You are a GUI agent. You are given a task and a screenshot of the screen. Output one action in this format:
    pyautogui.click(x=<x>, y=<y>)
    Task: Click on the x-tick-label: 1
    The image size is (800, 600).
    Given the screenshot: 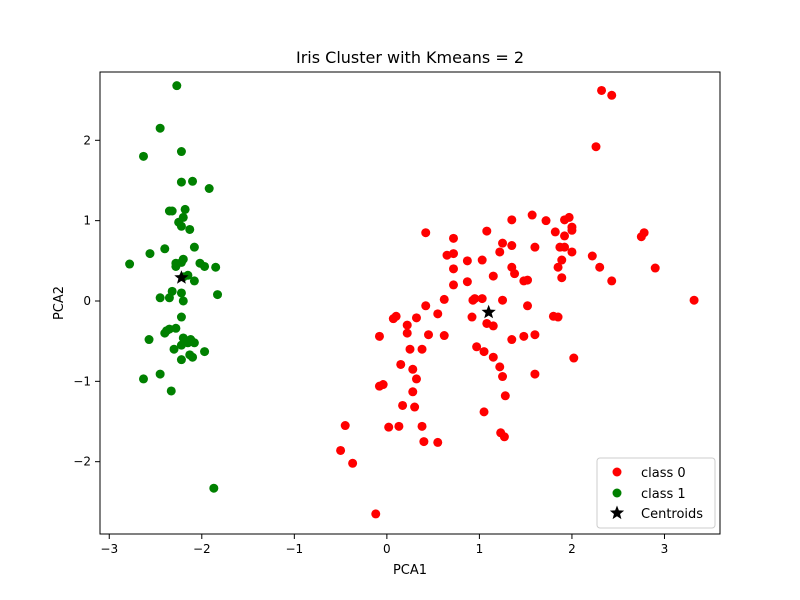 What is the action you would take?
    pyautogui.click(x=480, y=549)
    